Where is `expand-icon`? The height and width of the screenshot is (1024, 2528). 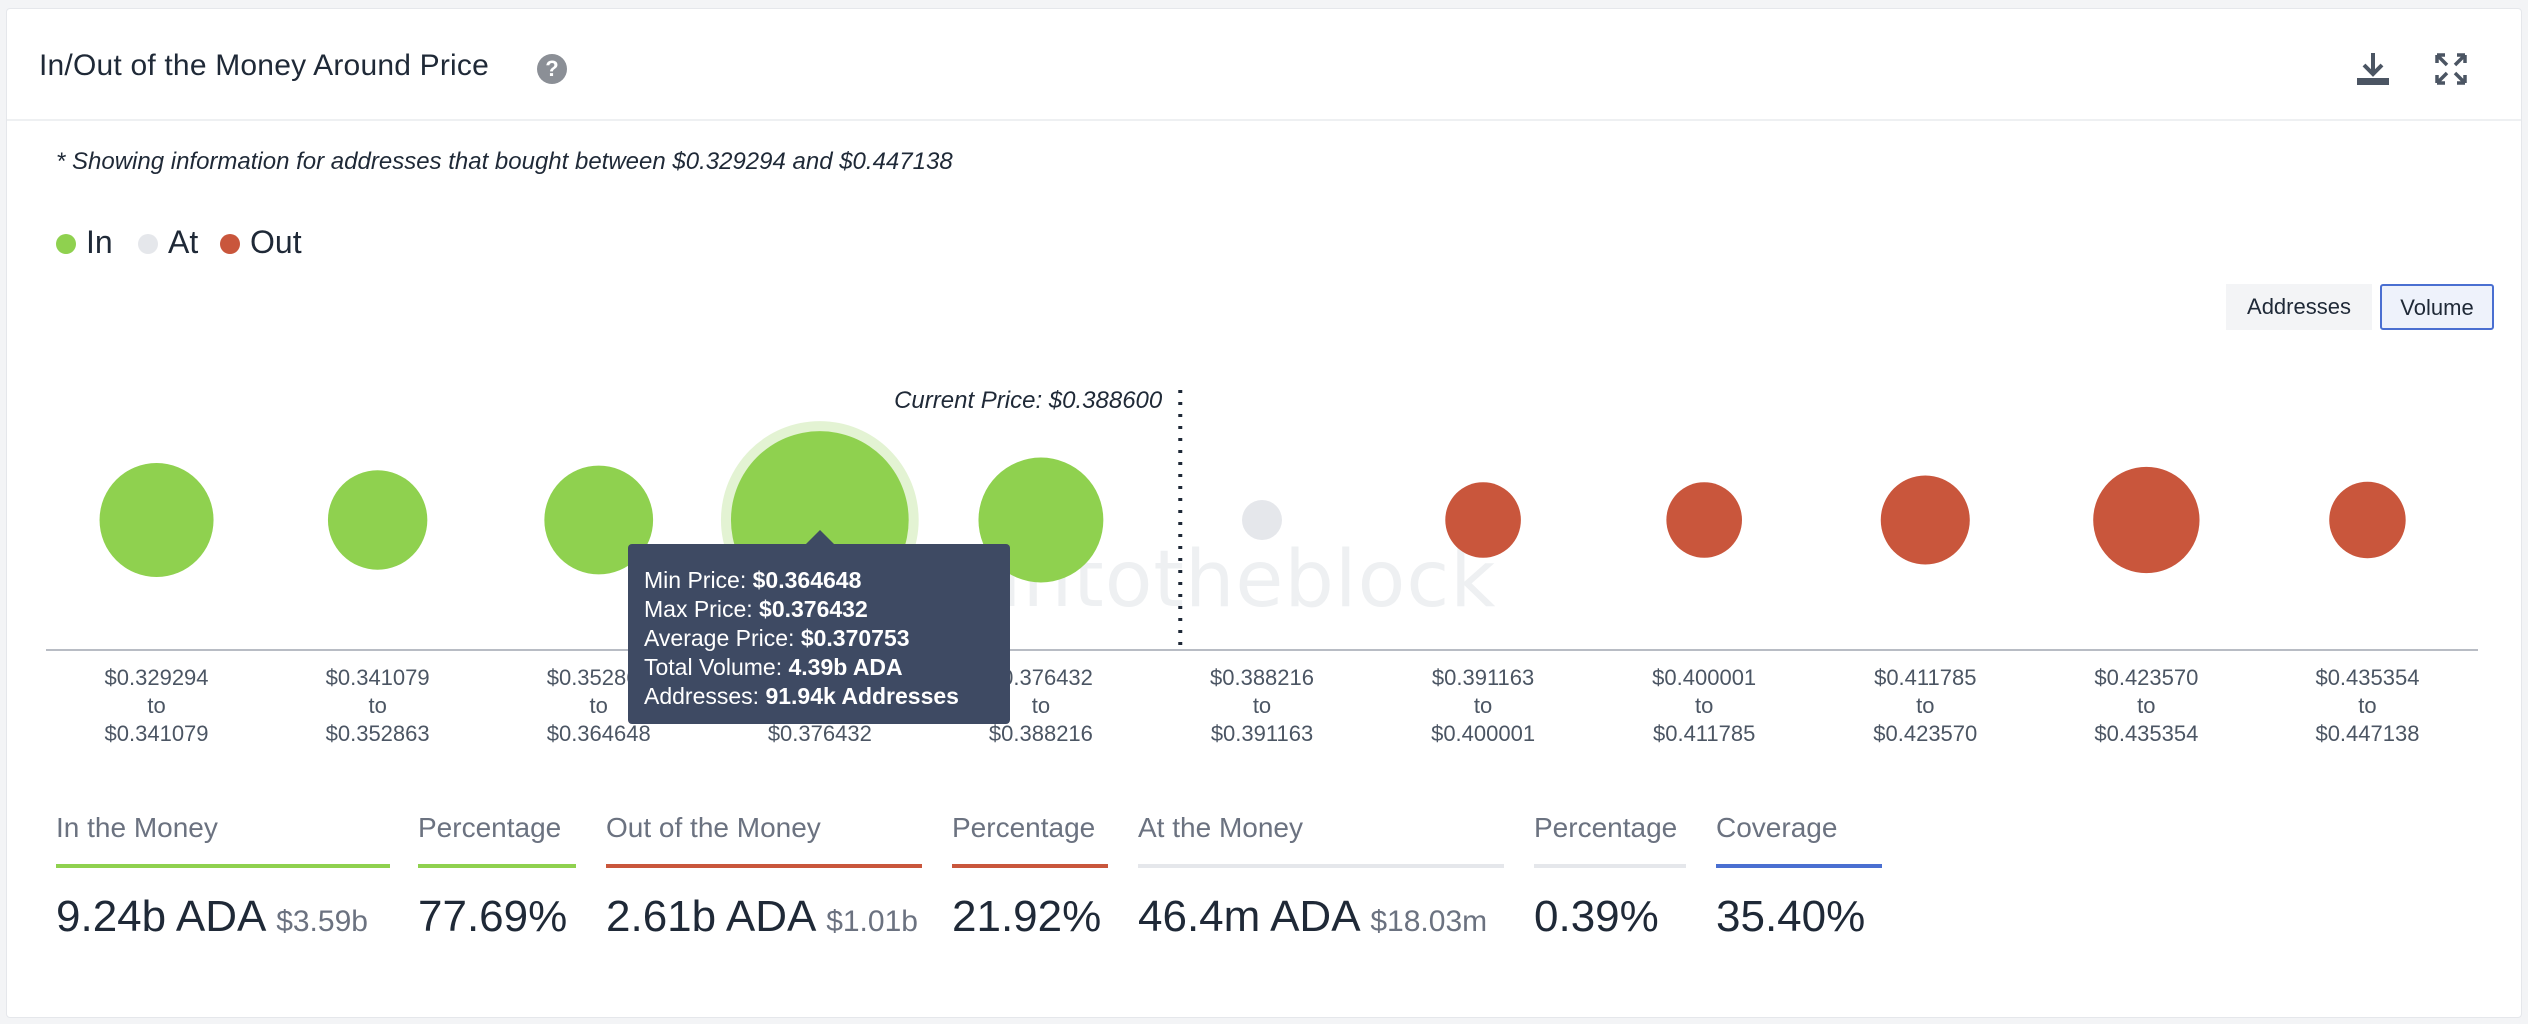 expand-icon is located at coordinates (2451, 69).